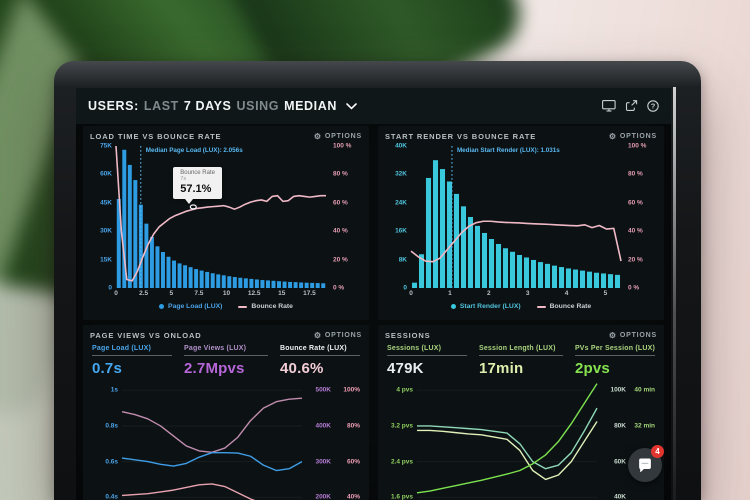 The image size is (750, 500). Describe the element at coordinates (612, 136) in the screenshot. I see `gear-icon: ⚙` at that location.